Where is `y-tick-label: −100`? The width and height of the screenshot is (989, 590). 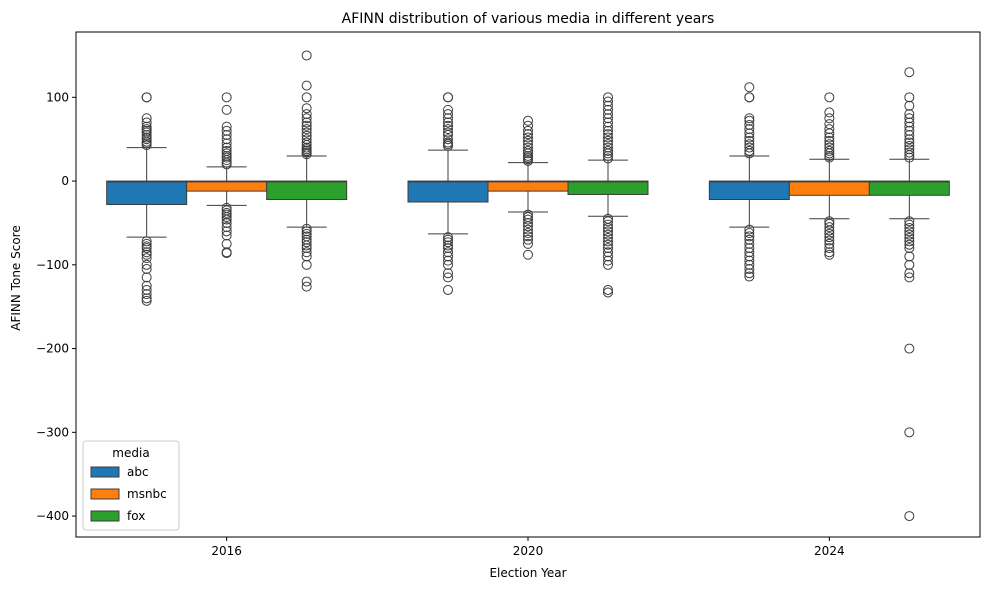 y-tick-label: −100 is located at coordinates (52, 265).